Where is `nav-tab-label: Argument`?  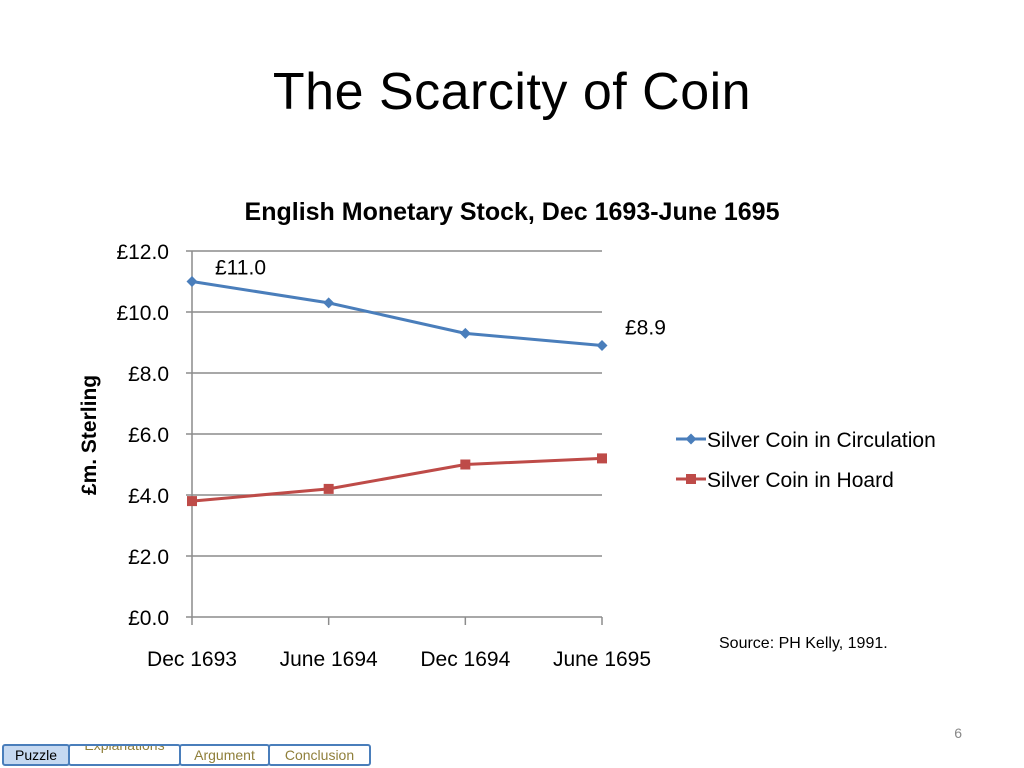 nav-tab-label: Argument is located at coordinates (224, 755).